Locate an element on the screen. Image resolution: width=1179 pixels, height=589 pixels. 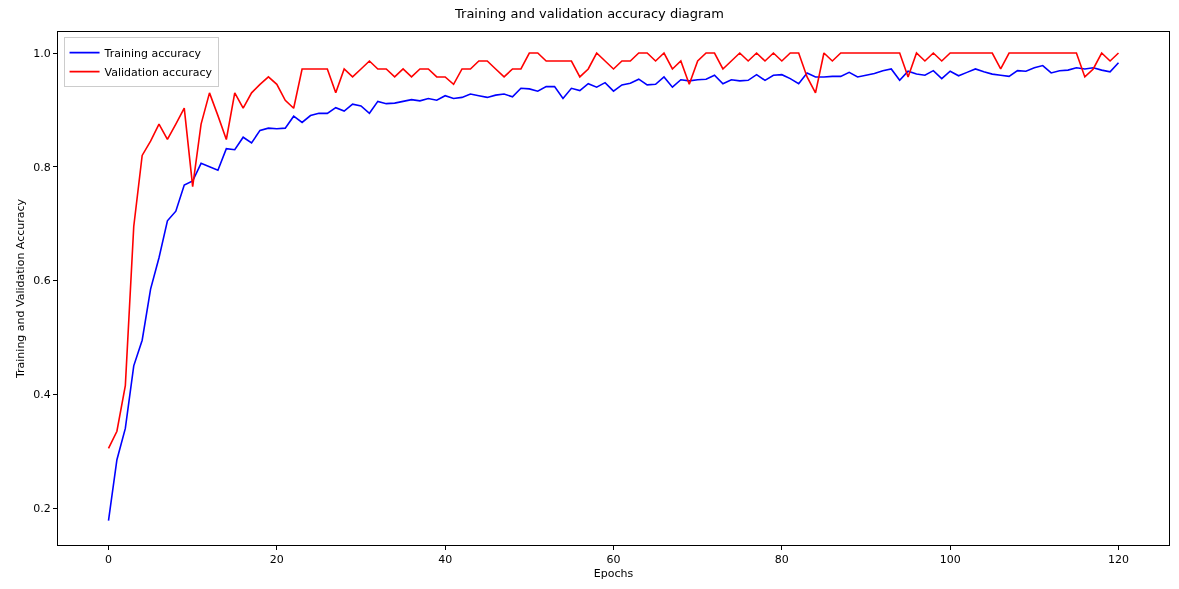
y-tick-label: 0.6 is located at coordinates (42, 281).